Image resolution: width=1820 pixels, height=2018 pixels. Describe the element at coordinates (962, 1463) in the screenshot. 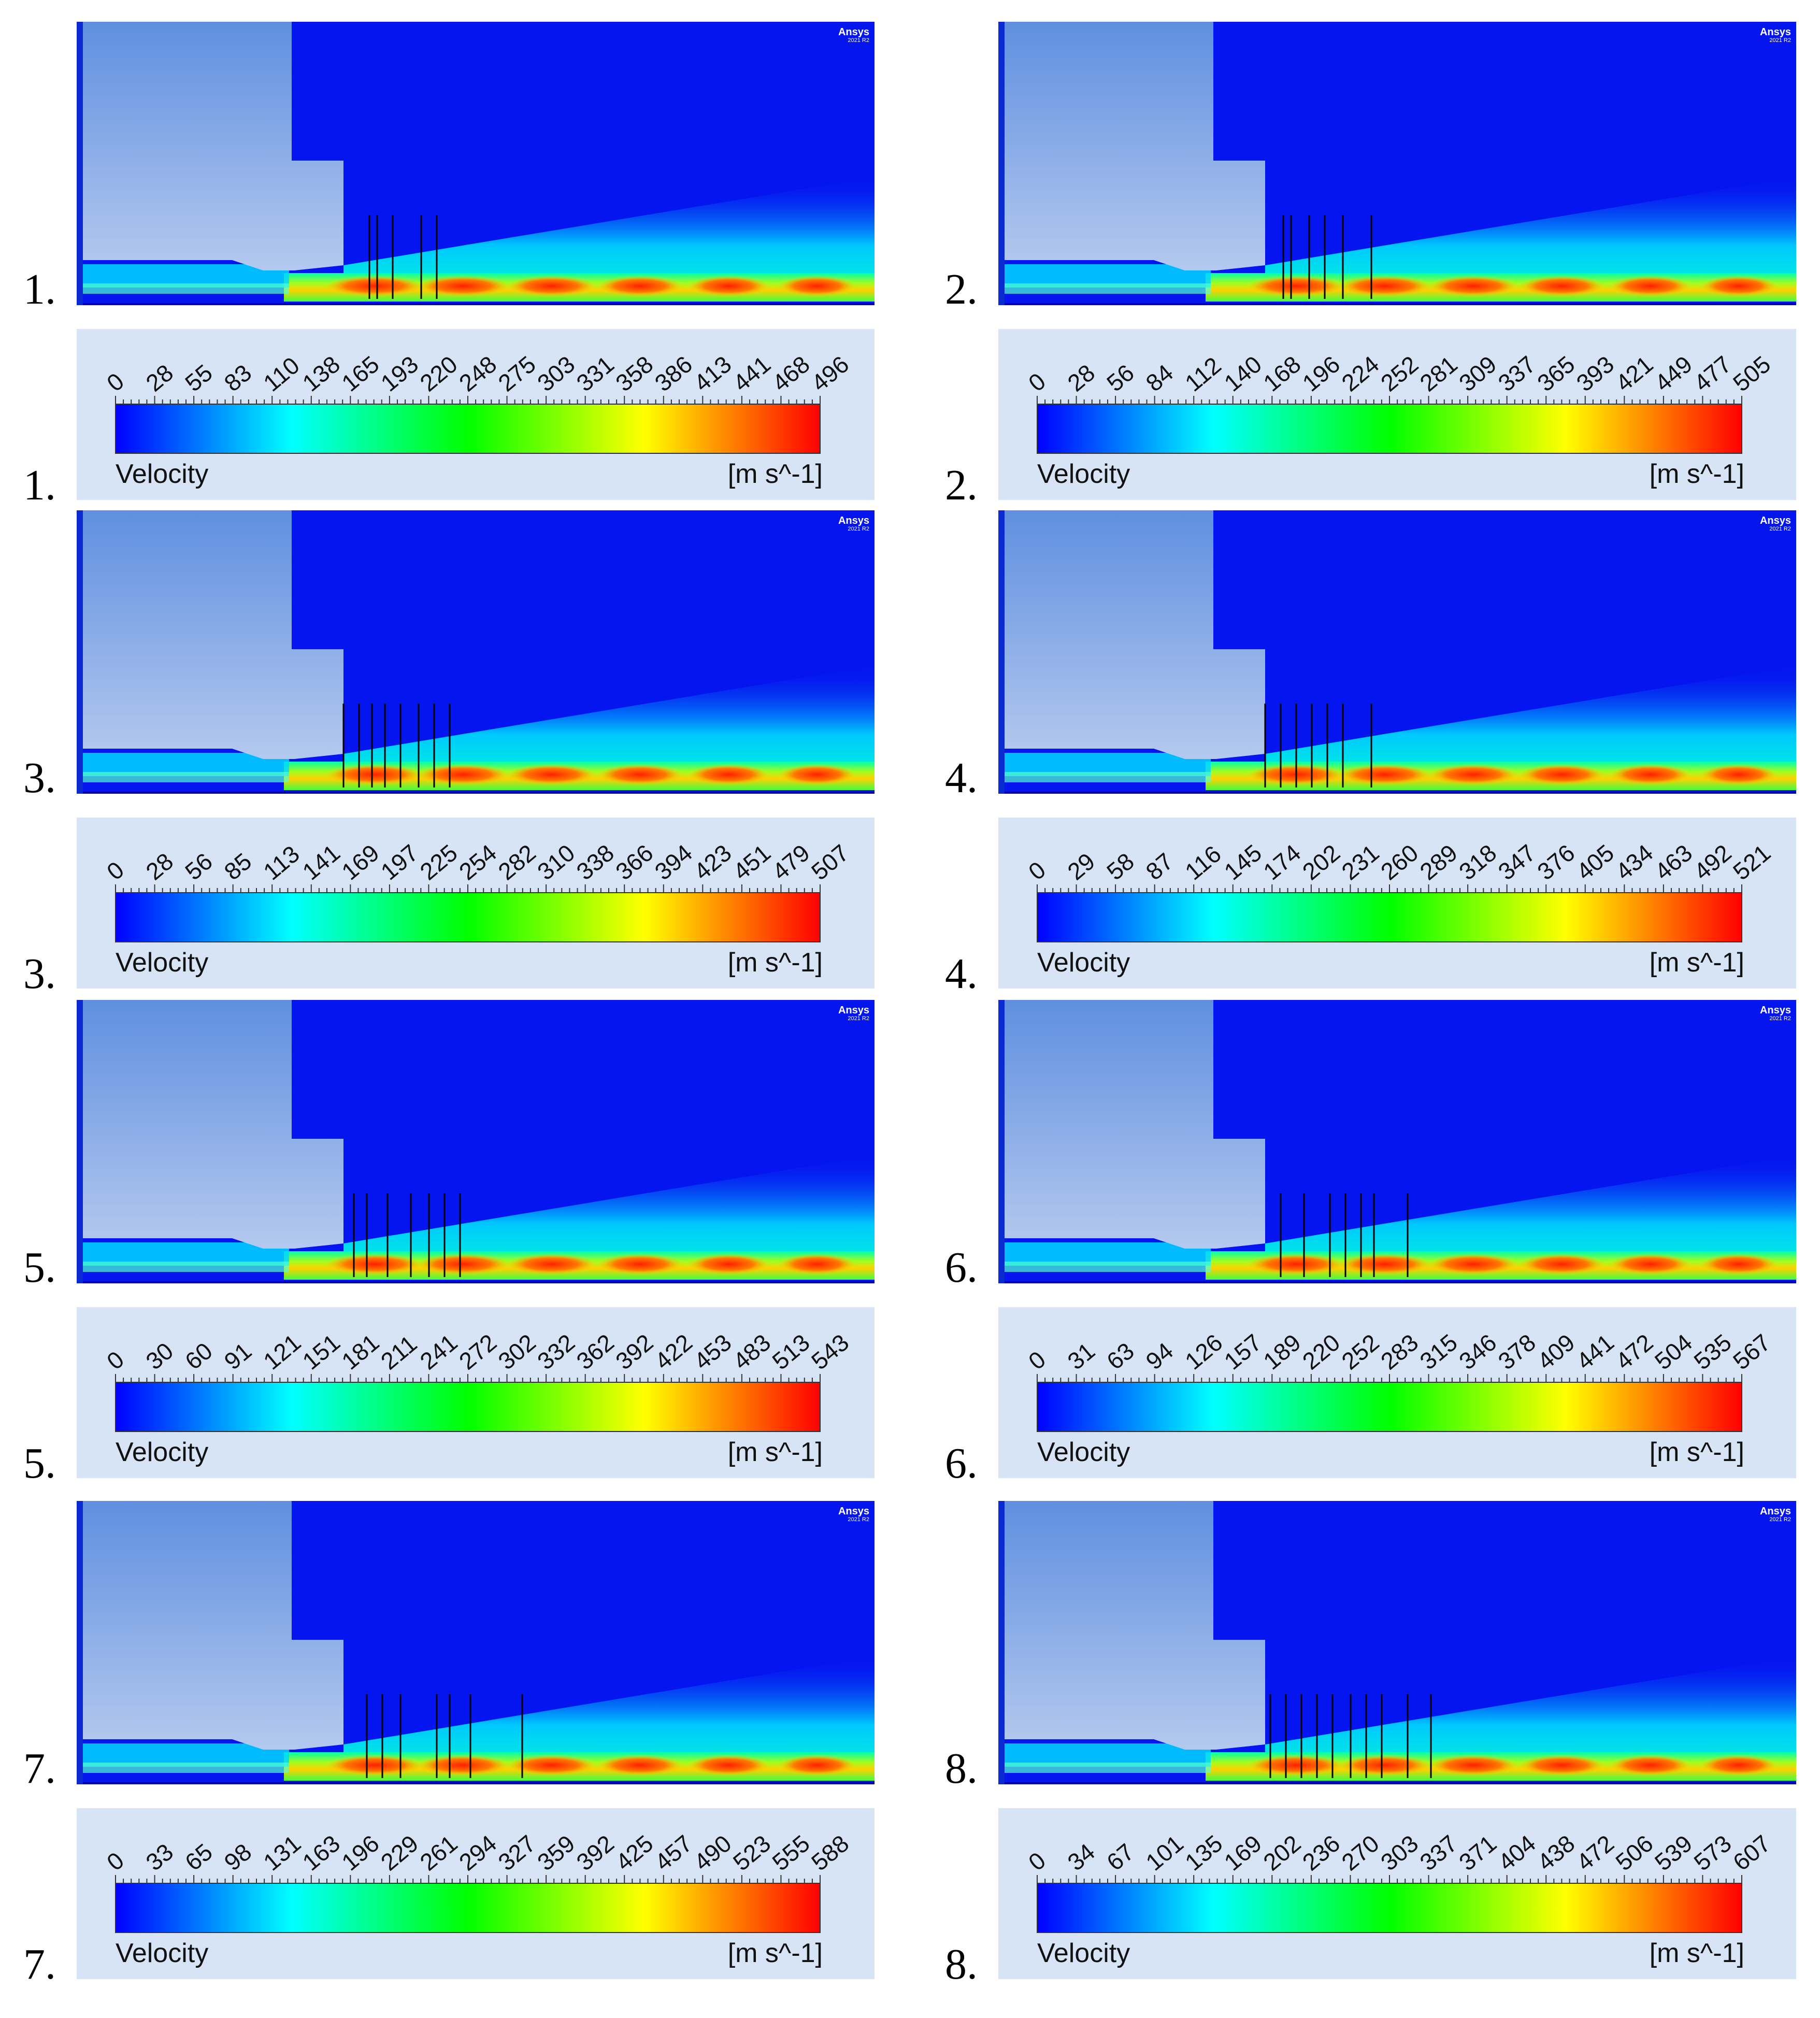

I see `legend-panel-label: 6.` at that location.